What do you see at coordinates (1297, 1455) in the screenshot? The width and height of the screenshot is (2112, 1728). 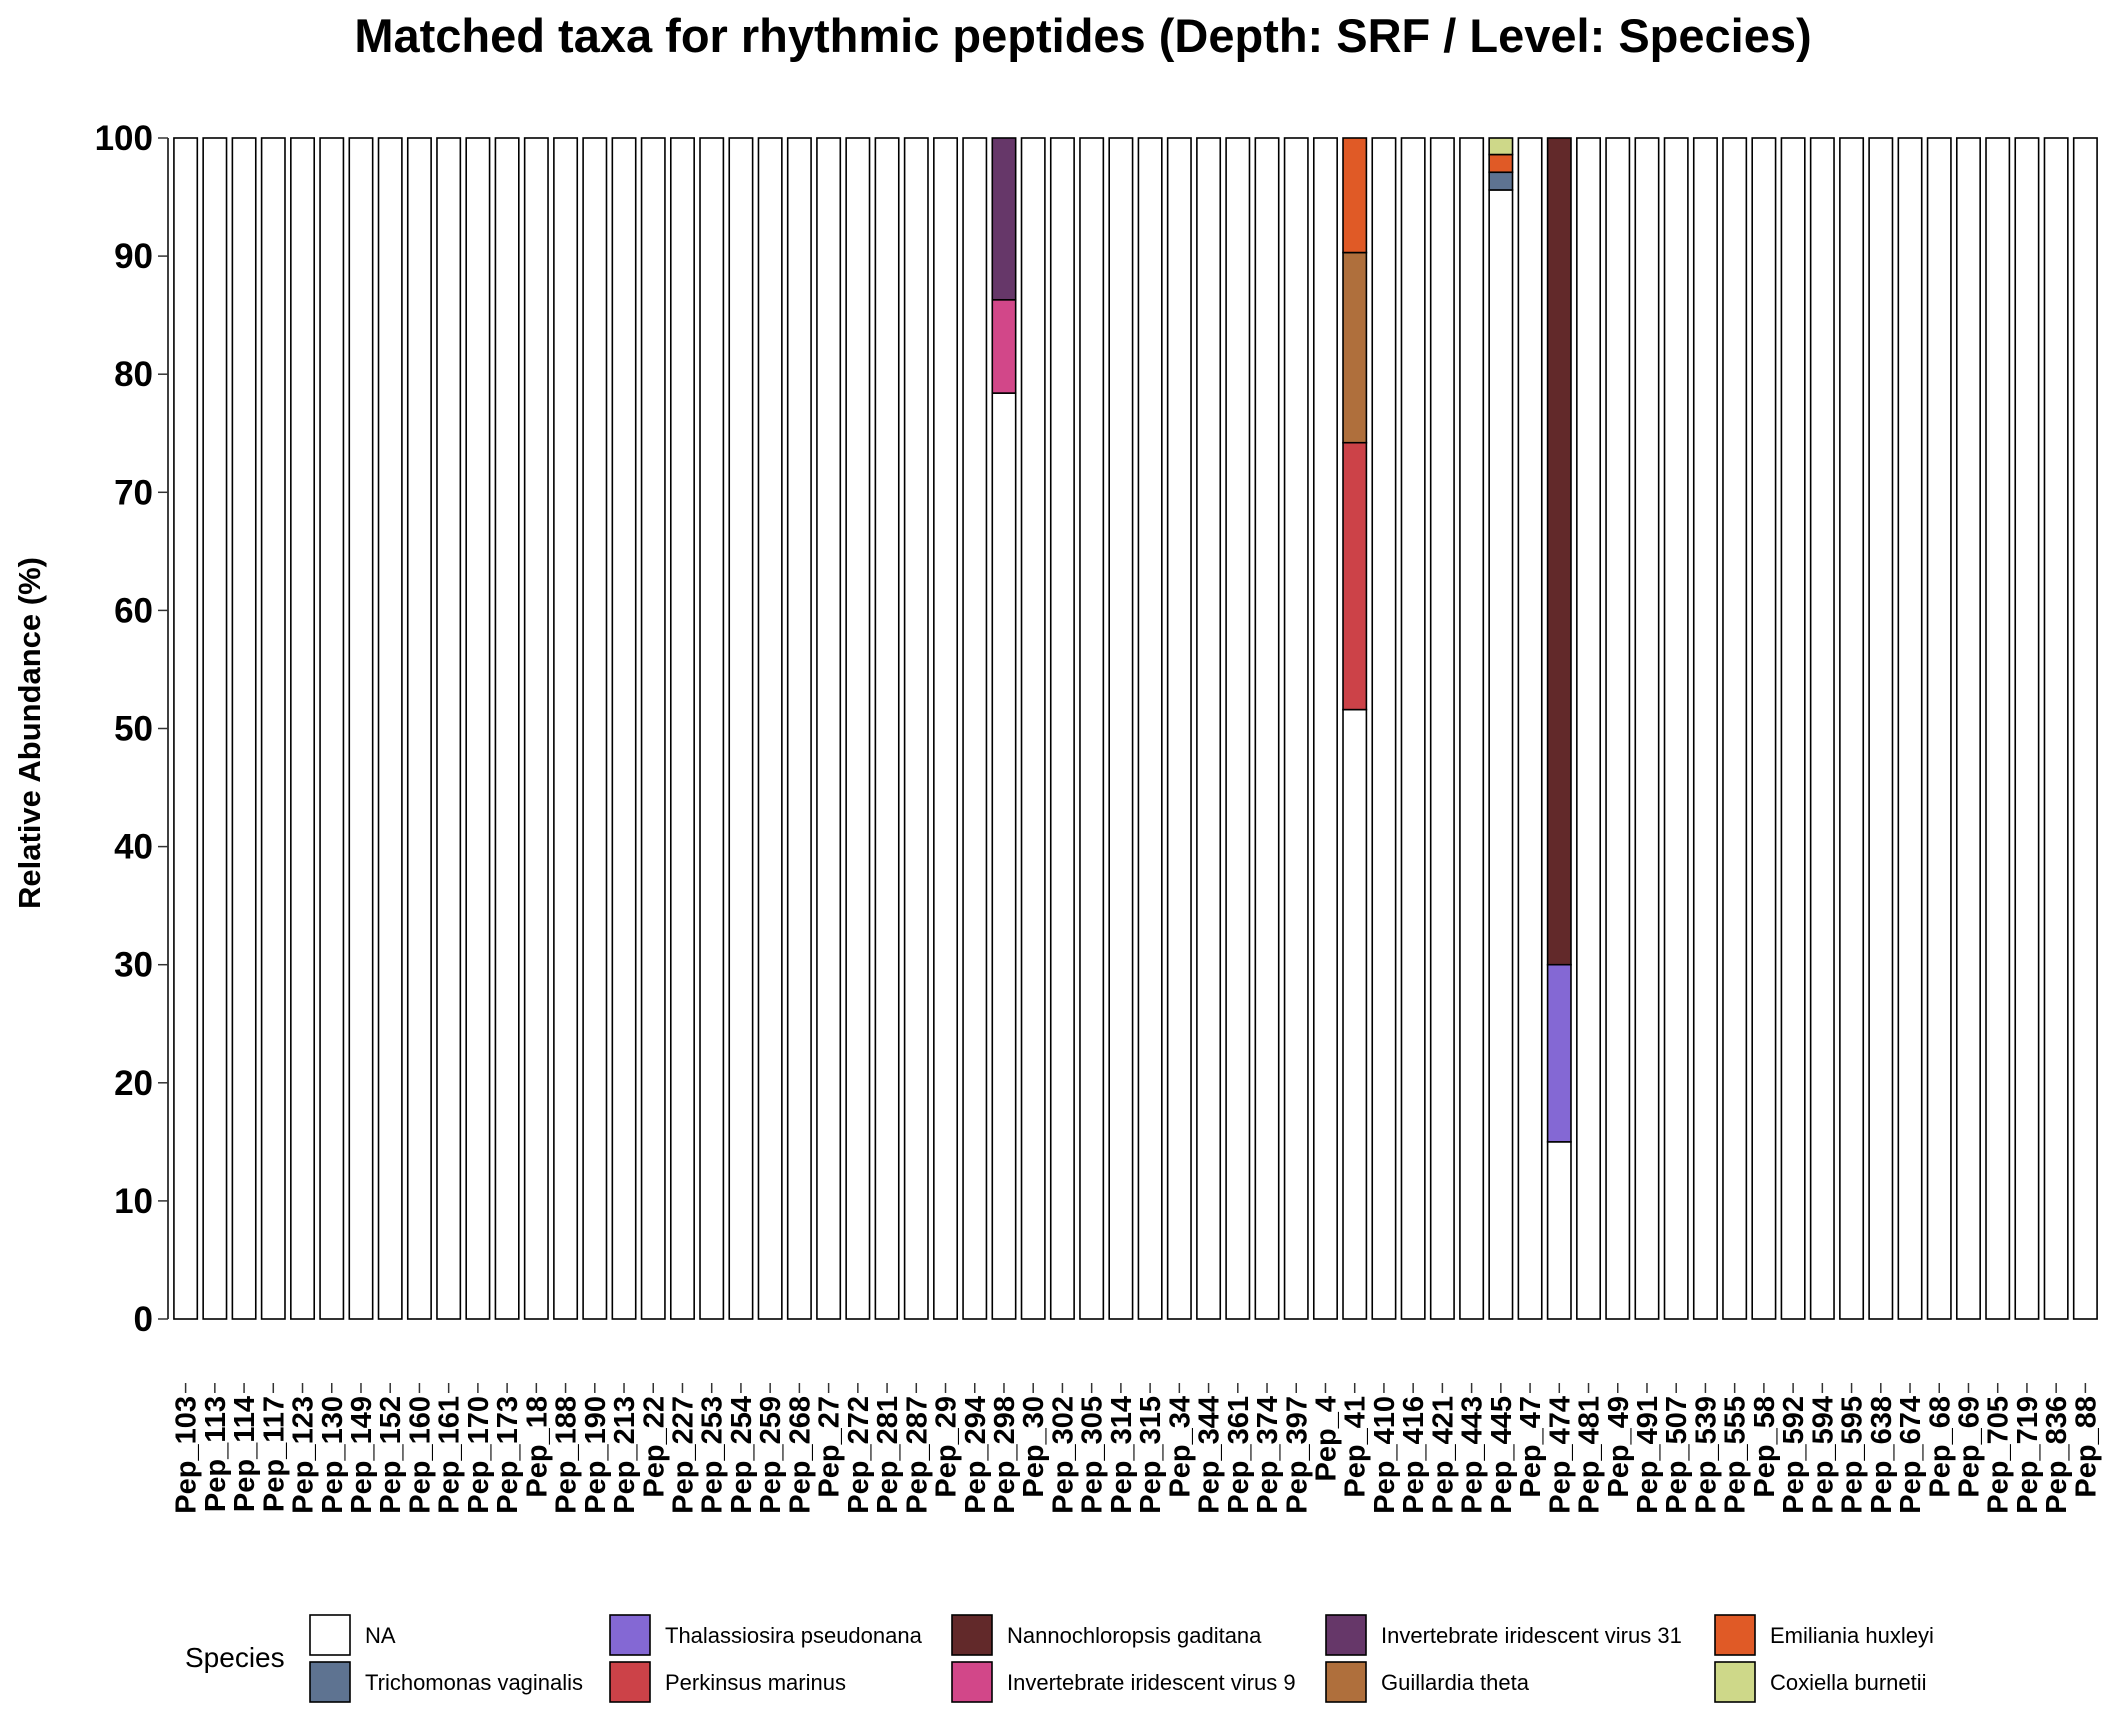 I see `x-tick-label: Pep_397` at bounding box center [1297, 1455].